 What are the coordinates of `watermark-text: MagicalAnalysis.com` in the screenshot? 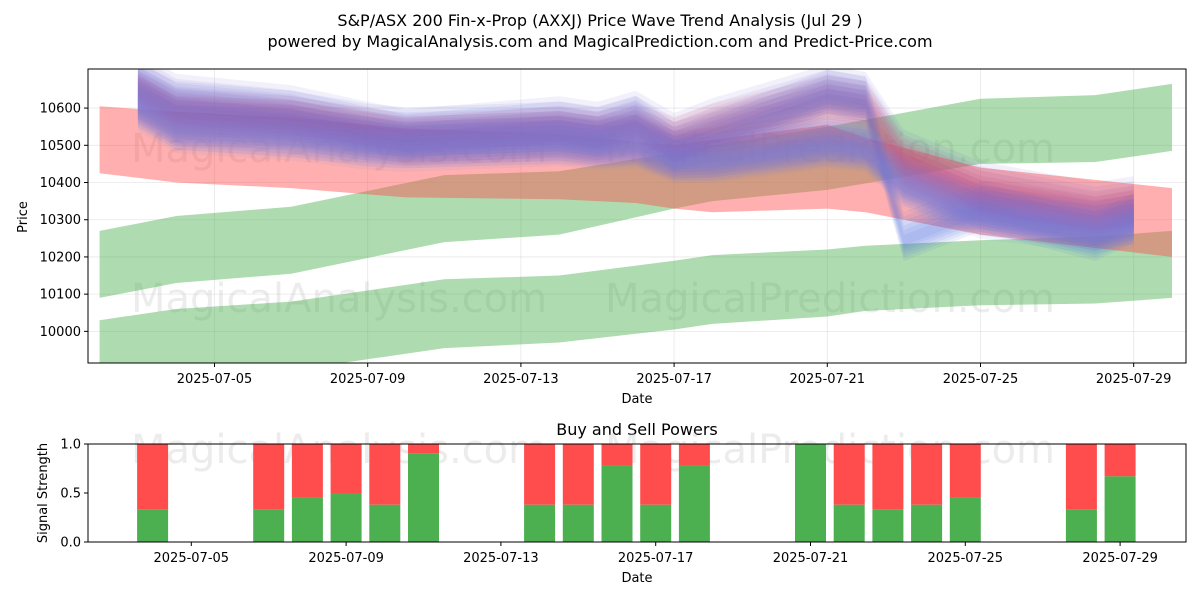 It's located at (339, 299).